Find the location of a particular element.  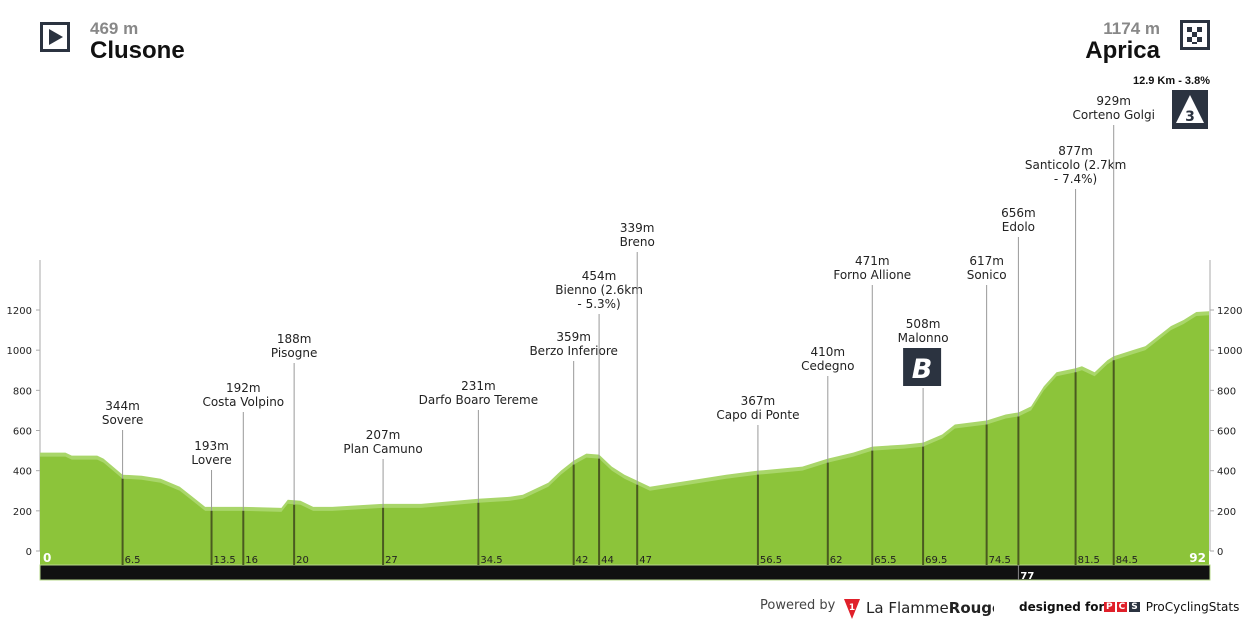

waypoint-label: 929m Corteno Golgi is located at coordinates (1113, 108).